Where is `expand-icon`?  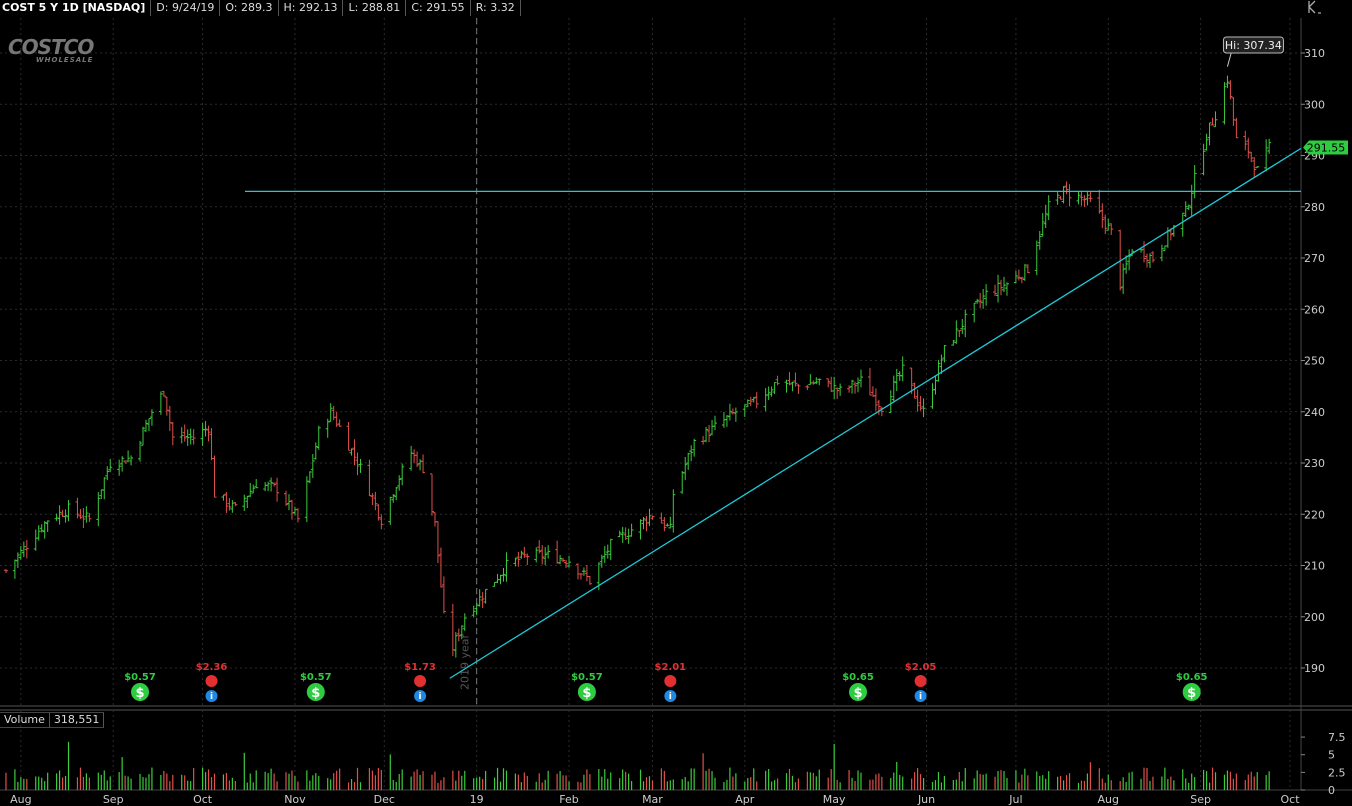
expand-icon is located at coordinates (1315, 7).